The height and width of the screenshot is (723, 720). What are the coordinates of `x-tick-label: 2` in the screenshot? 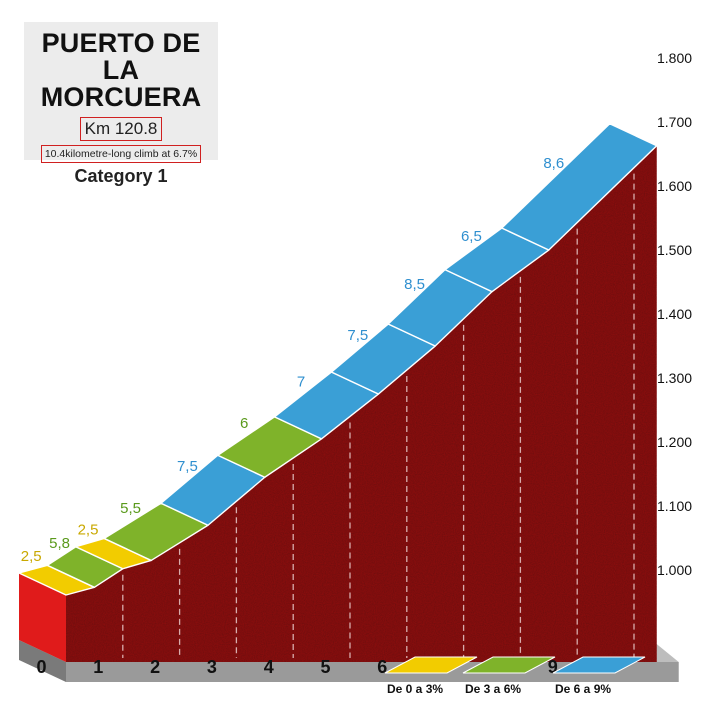 It's located at (155, 667).